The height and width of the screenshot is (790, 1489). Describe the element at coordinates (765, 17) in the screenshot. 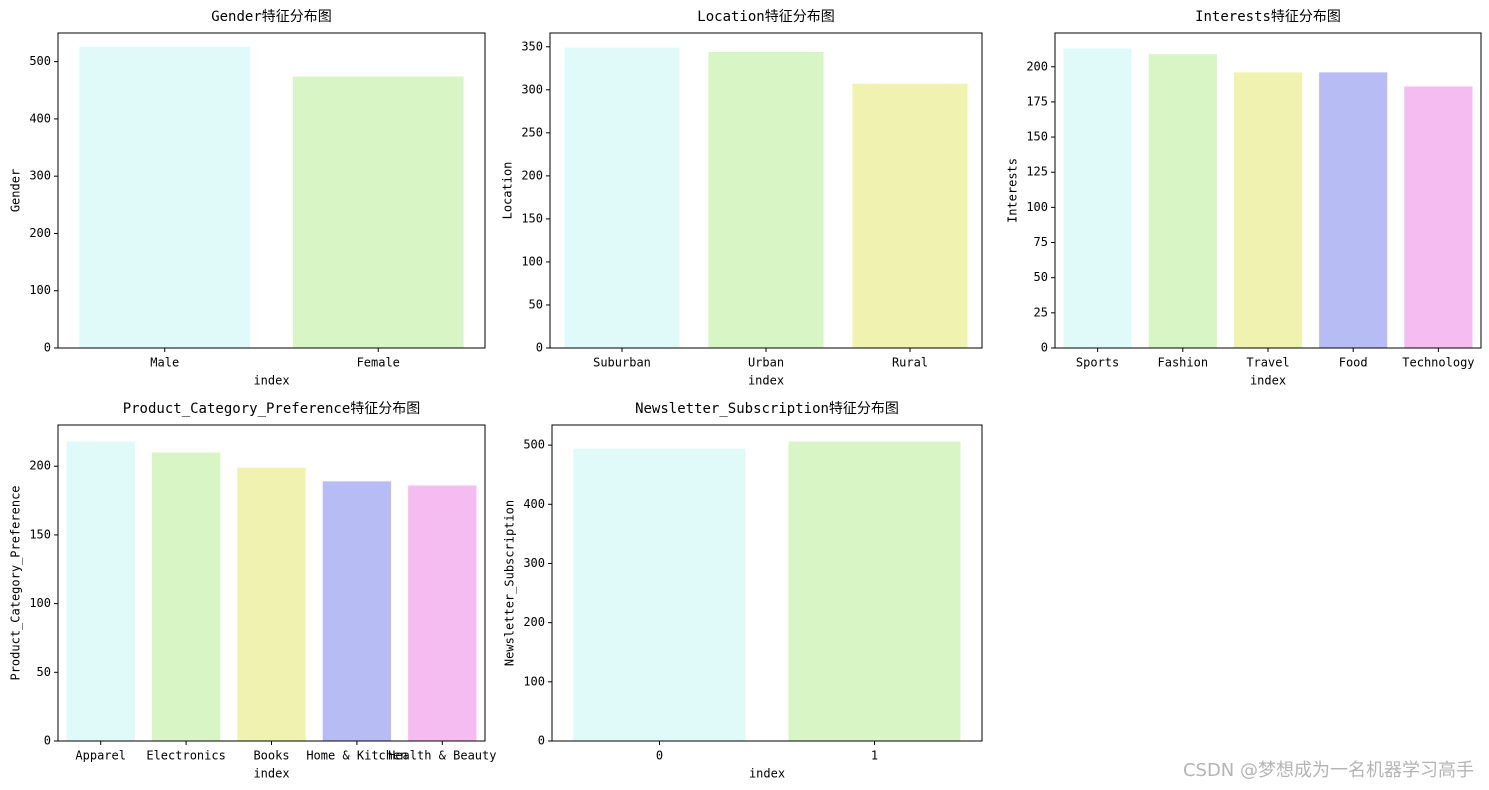

I see `chart-title: Location特征分布图` at that location.